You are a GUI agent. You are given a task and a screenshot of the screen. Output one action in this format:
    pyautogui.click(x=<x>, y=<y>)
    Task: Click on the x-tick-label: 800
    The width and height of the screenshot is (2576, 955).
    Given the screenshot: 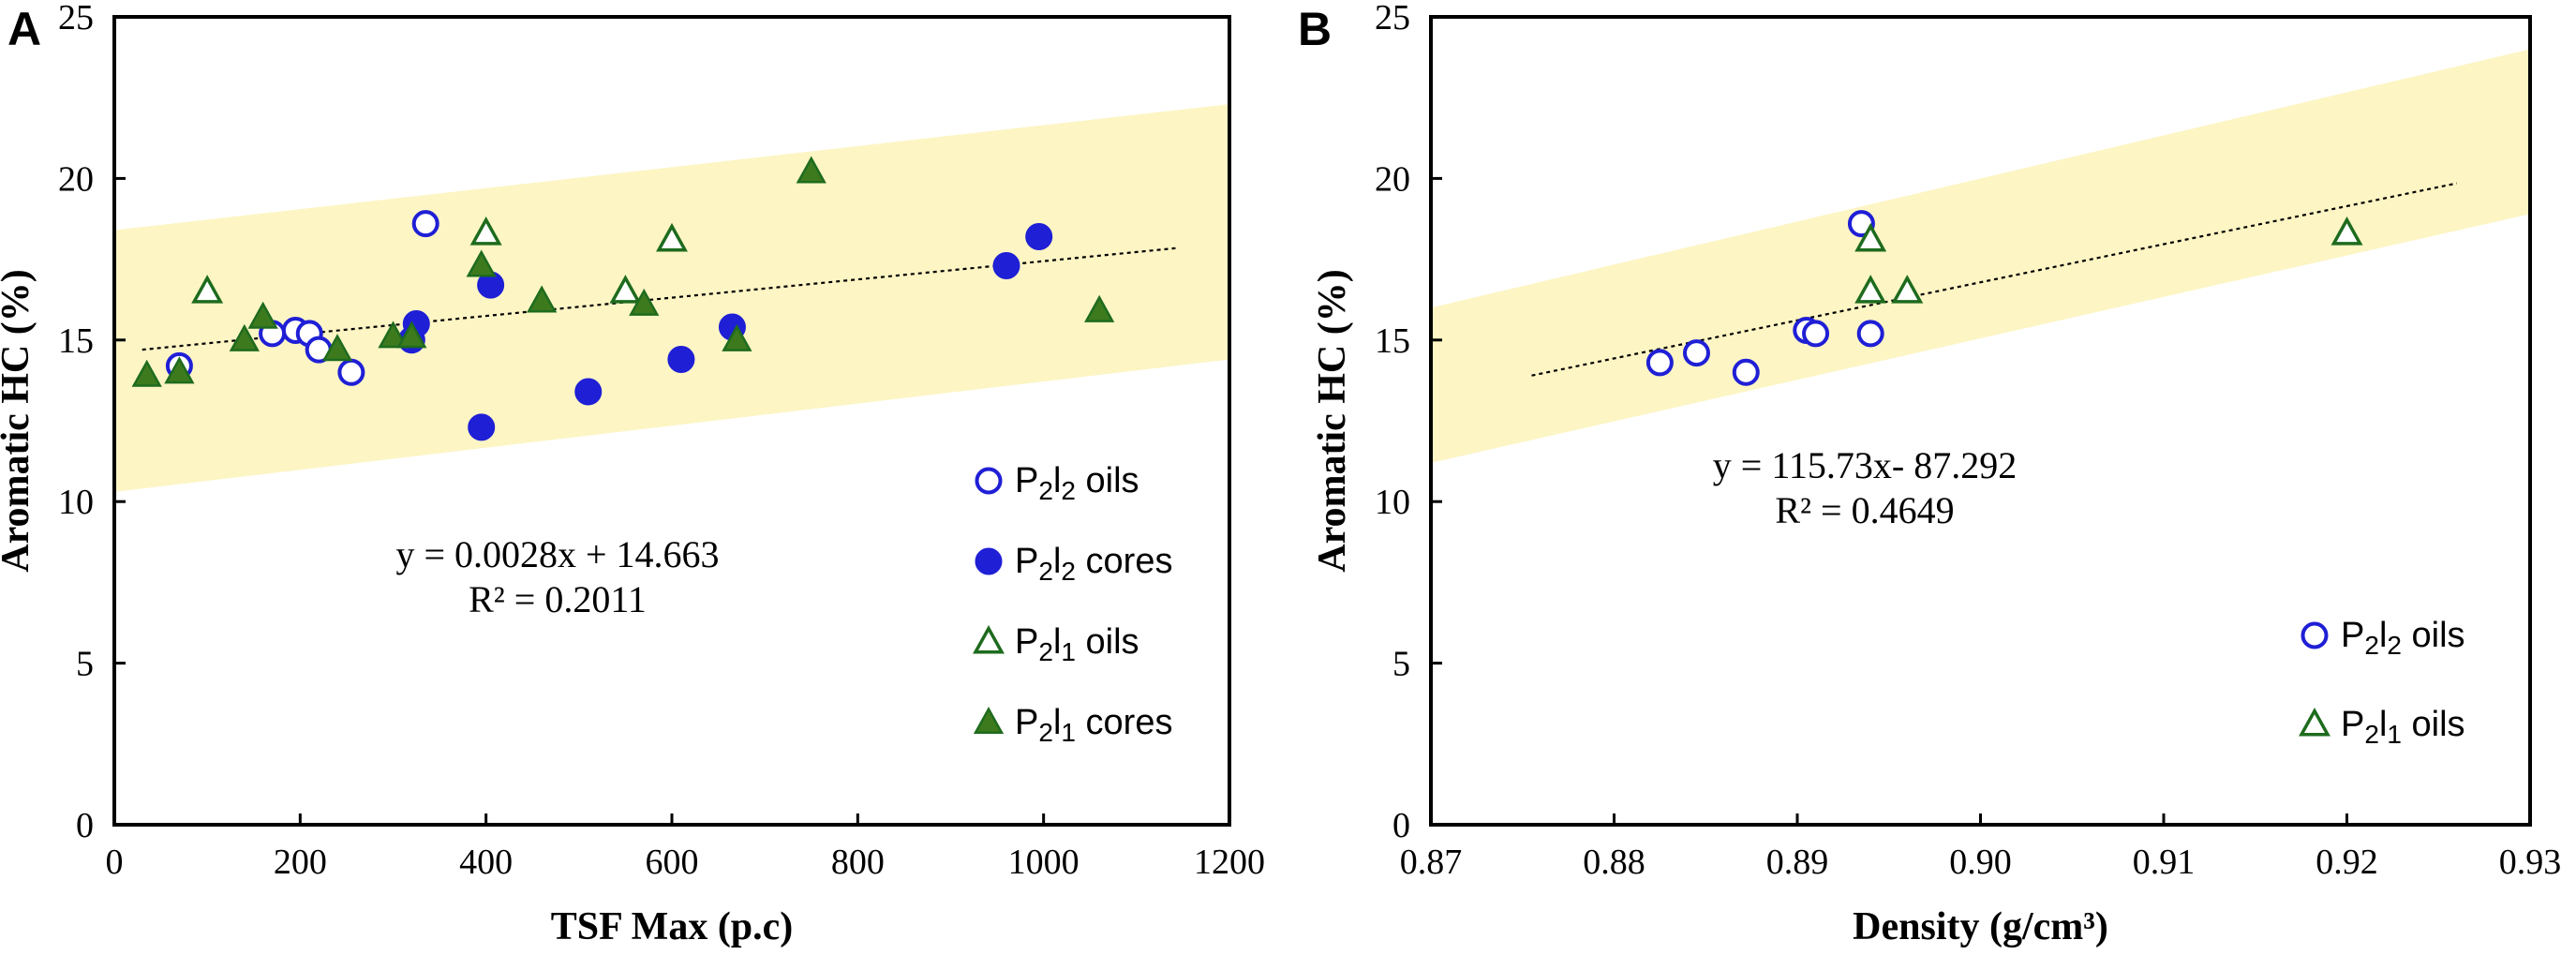 What is the action you would take?
    pyautogui.click(x=858, y=862)
    